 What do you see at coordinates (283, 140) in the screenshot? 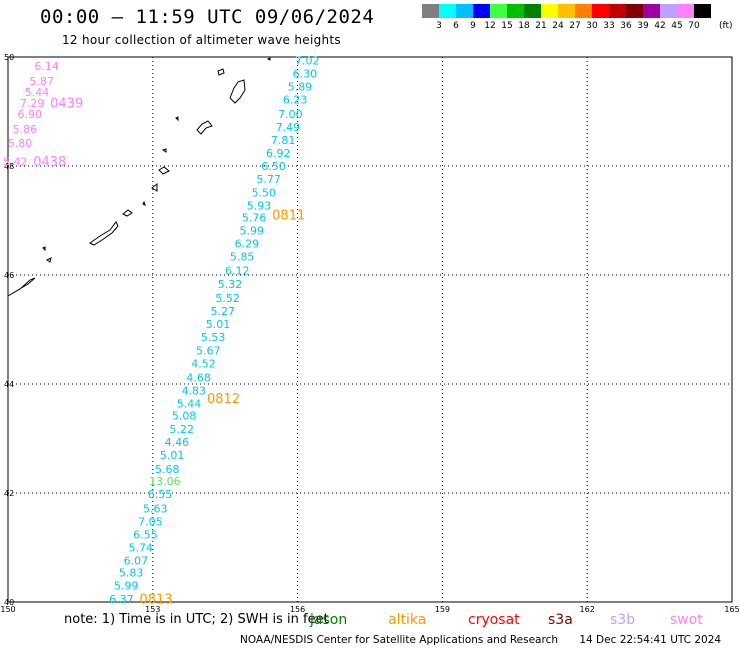
I see `swh-value-label: 7.81` at bounding box center [283, 140].